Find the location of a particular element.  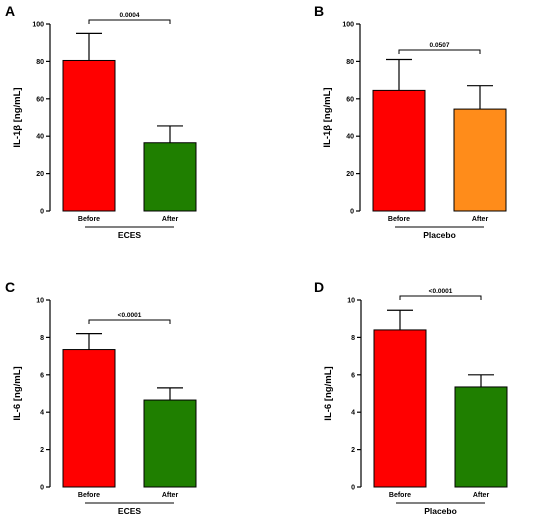

p-value-label: 0.0507 is located at coordinates (440, 45).